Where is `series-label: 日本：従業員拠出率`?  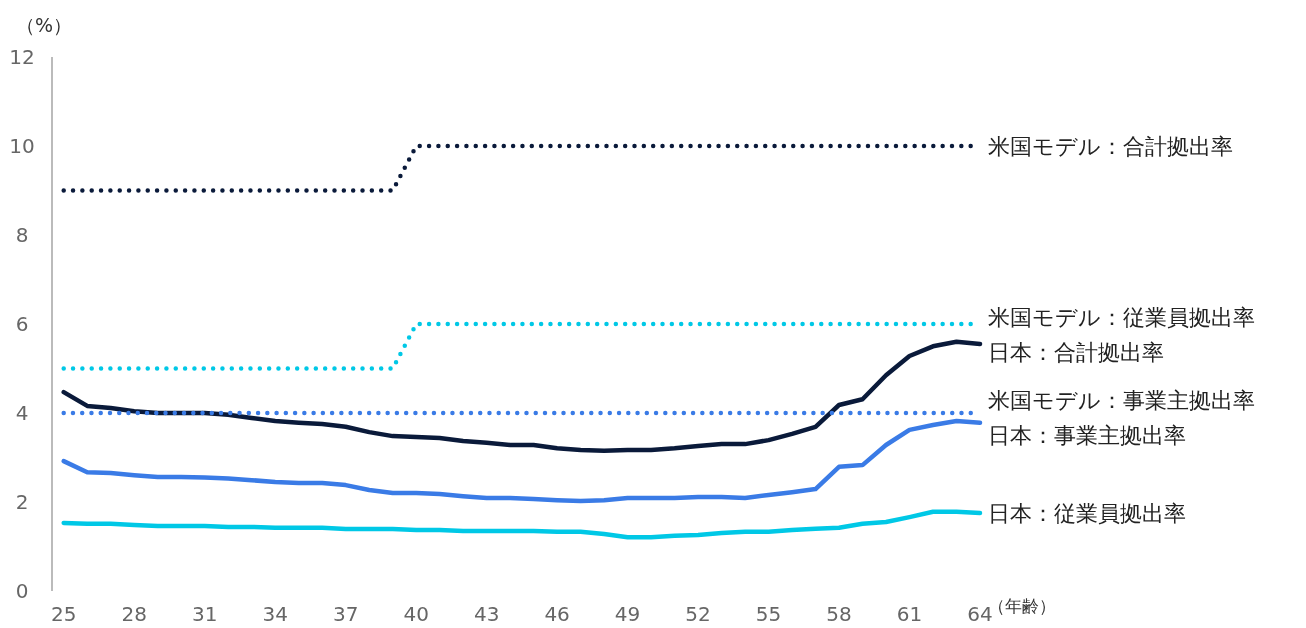
series-label: 日本：従業員拠出率 is located at coordinates (1087, 514).